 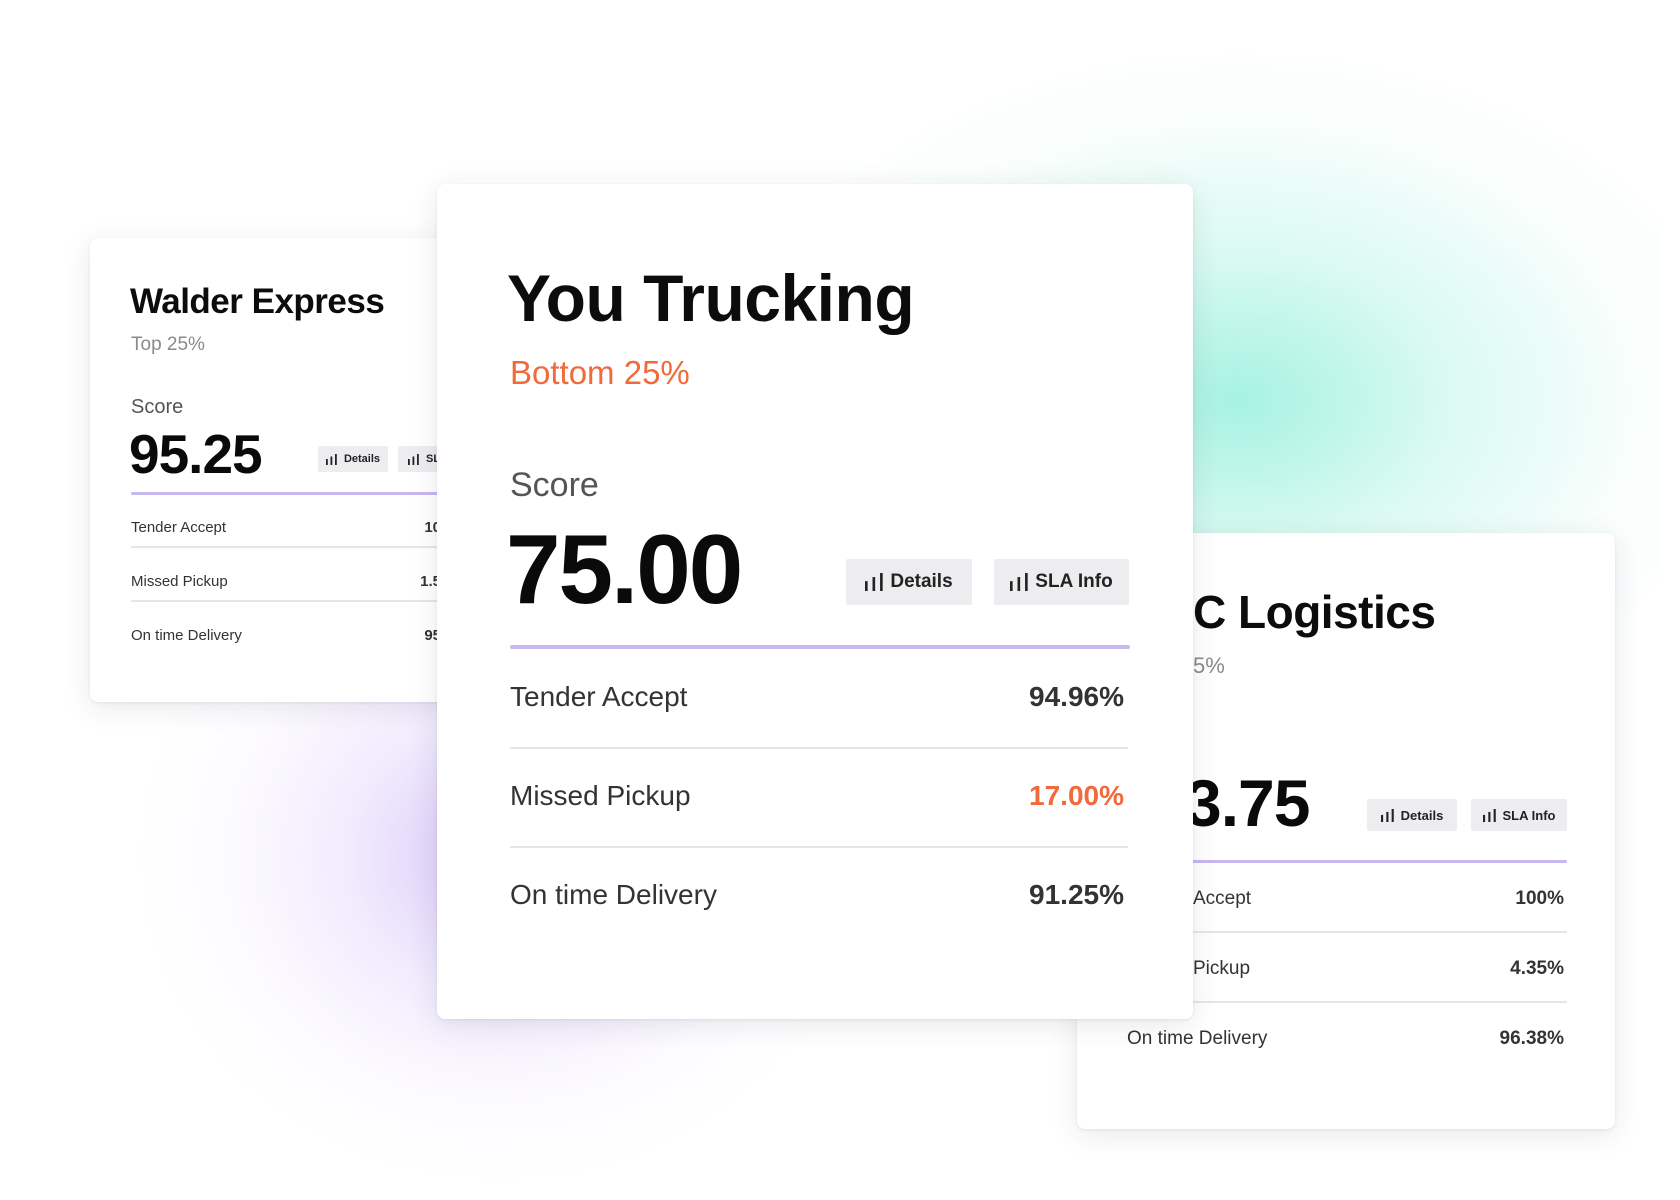 I want to click on carrier-tier: Top 25%, so click(x=168, y=344).